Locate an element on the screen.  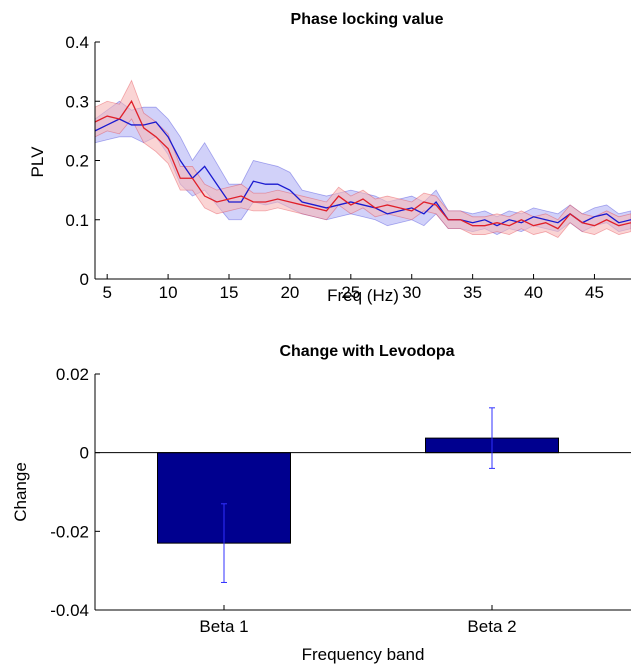
bar-y-tick-label: -0.04 is located at coordinates (69, 610).